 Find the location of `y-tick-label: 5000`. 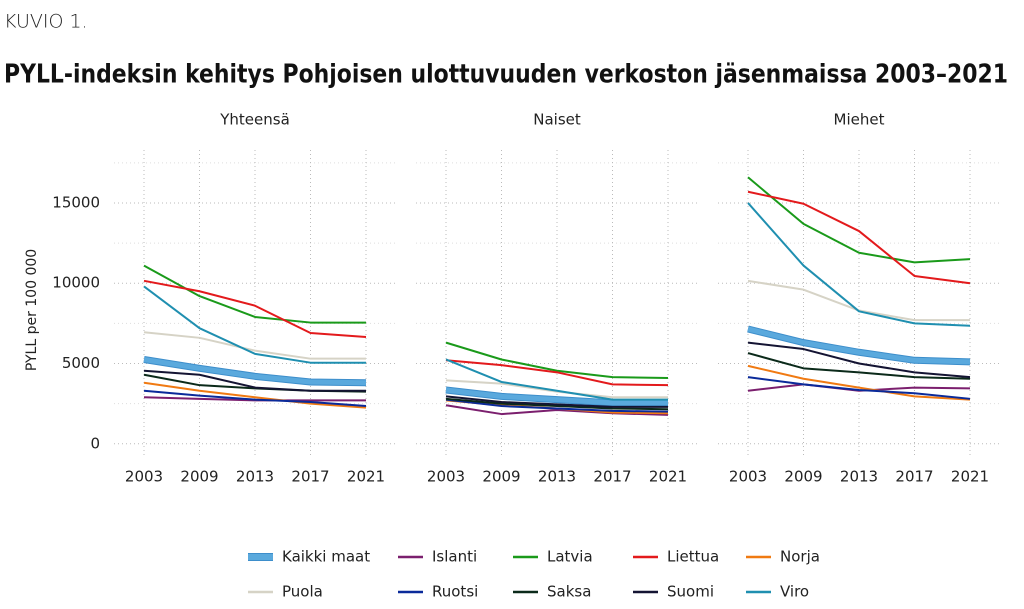

y-tick-label: 5000 is located at coordinates (81, 363).